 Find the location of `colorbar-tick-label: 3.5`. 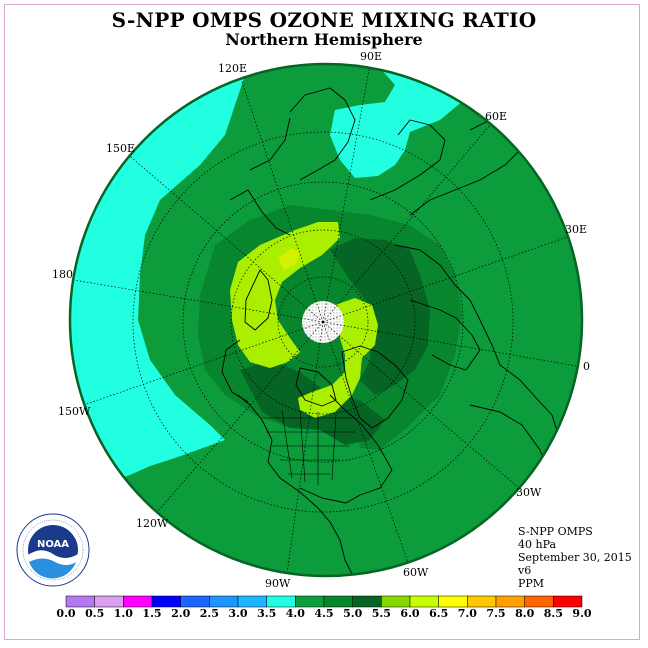

colorbar-tick-label: 3.5 is located at coordinates (267, 613).